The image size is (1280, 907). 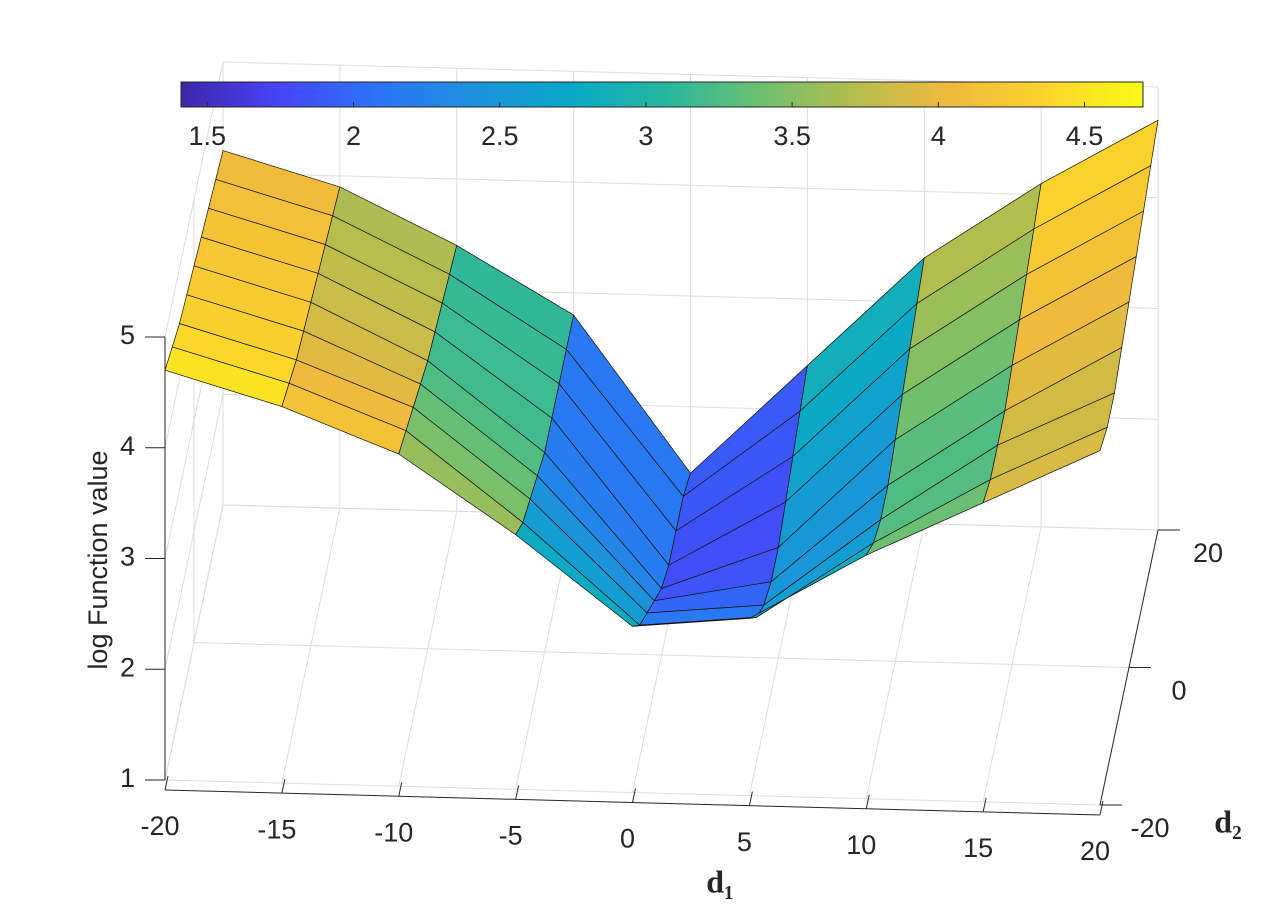 I want to click on y-tick-label: 20, so click(x=1208, y=553).